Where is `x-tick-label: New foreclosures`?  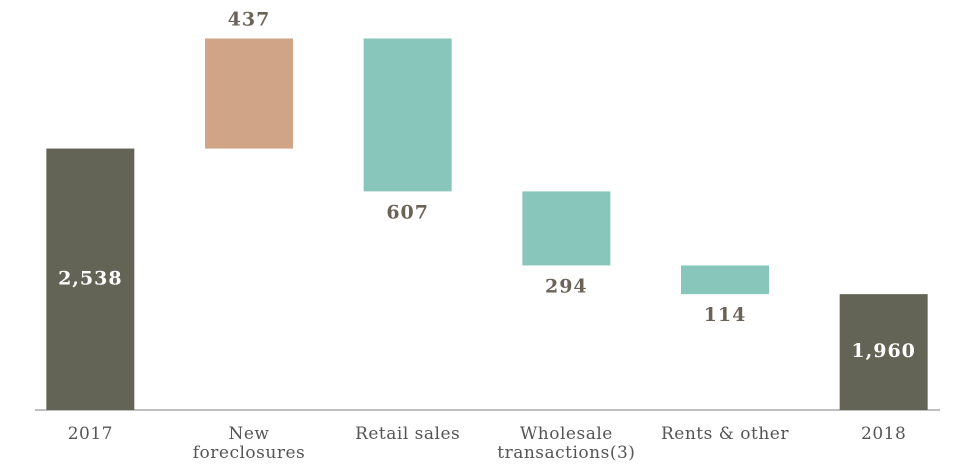
x-tick-label: New foreclosures is located at coordinates (249, 443).